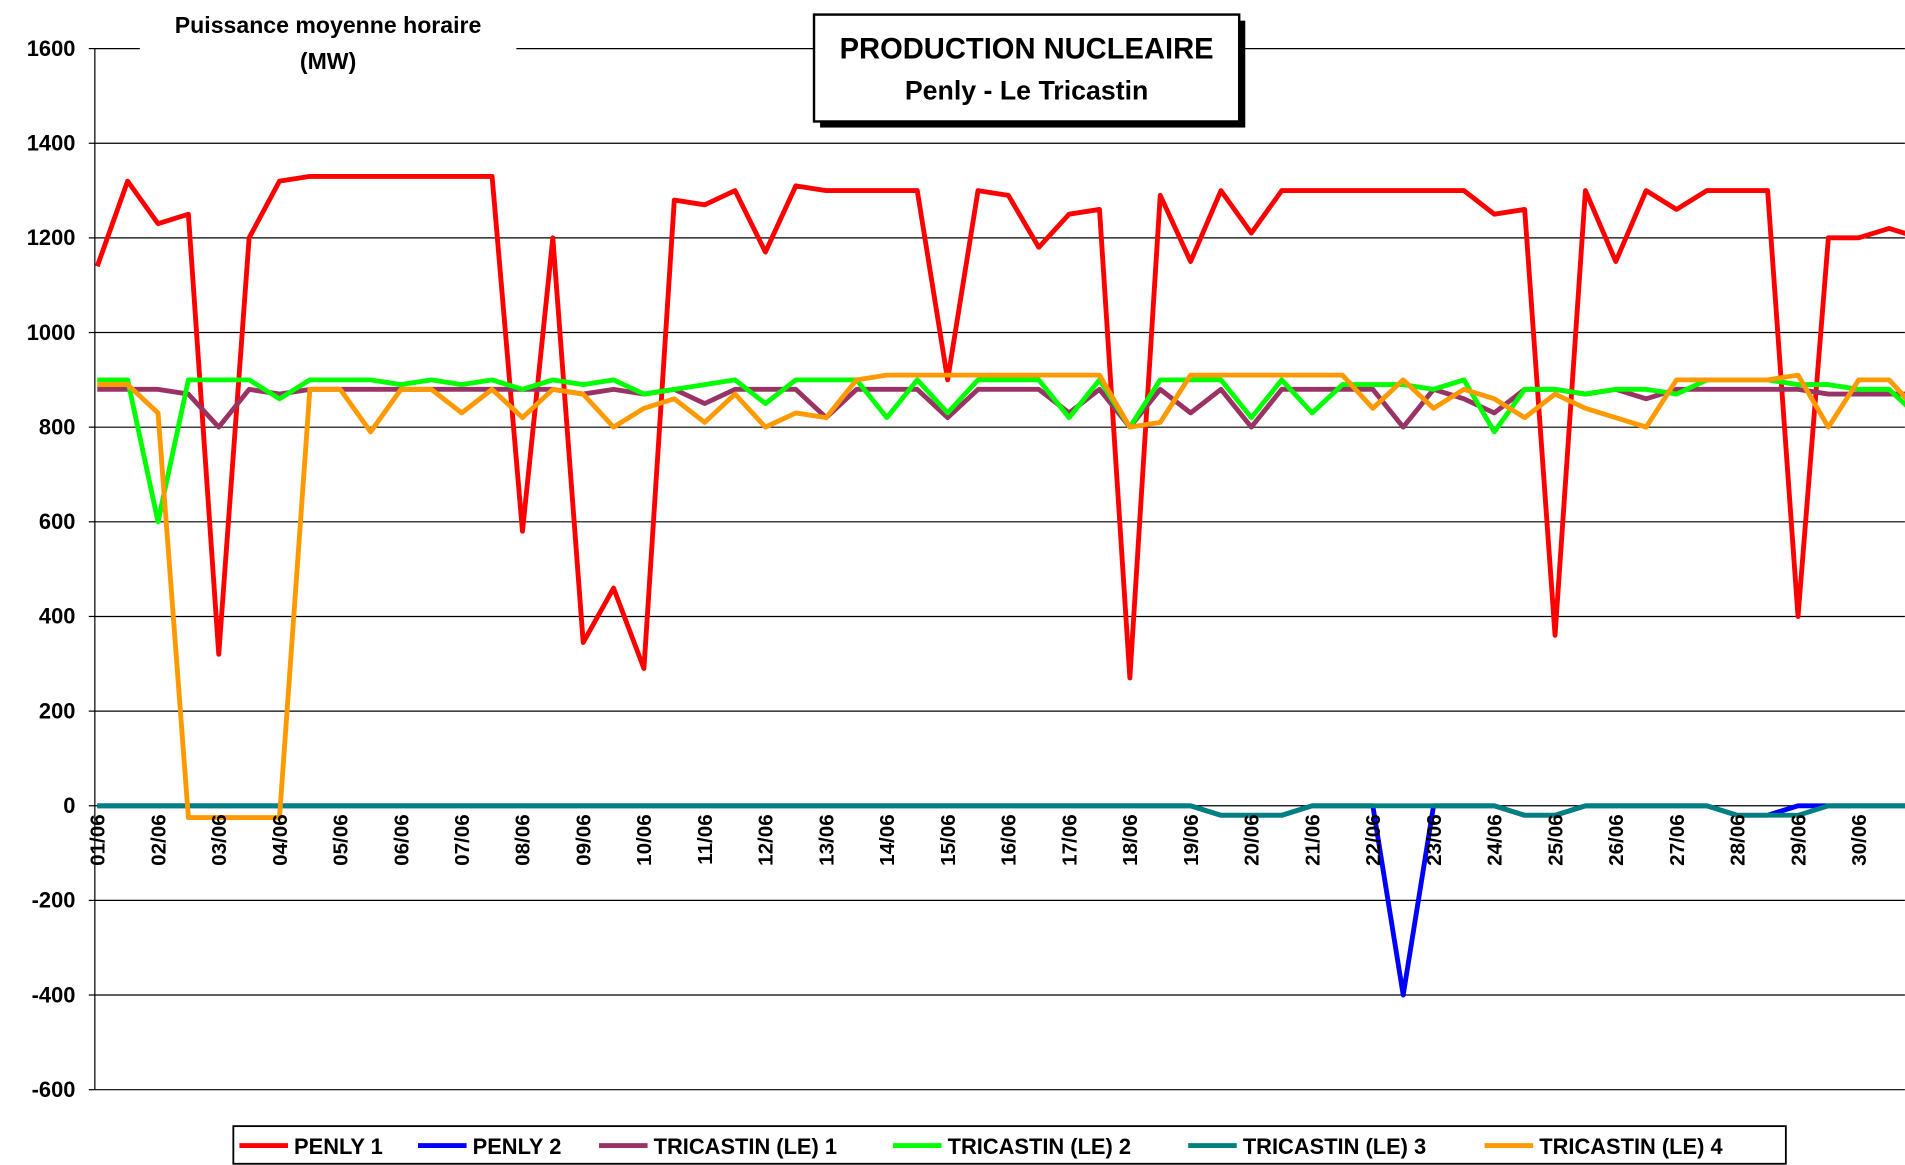 Image resolution: width=1905 pixels, height=1165 pixels. Describe the element at coordinates (57, 710) in the screenshot. I see `y-tick-label: 200` at that location.